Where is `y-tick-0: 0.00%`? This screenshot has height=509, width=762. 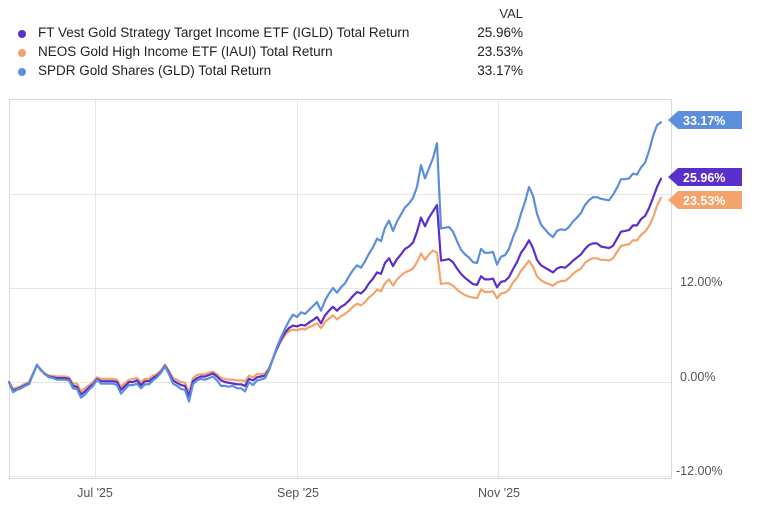
y-tick-0: 0.00% is located at coordinates (697, 377).